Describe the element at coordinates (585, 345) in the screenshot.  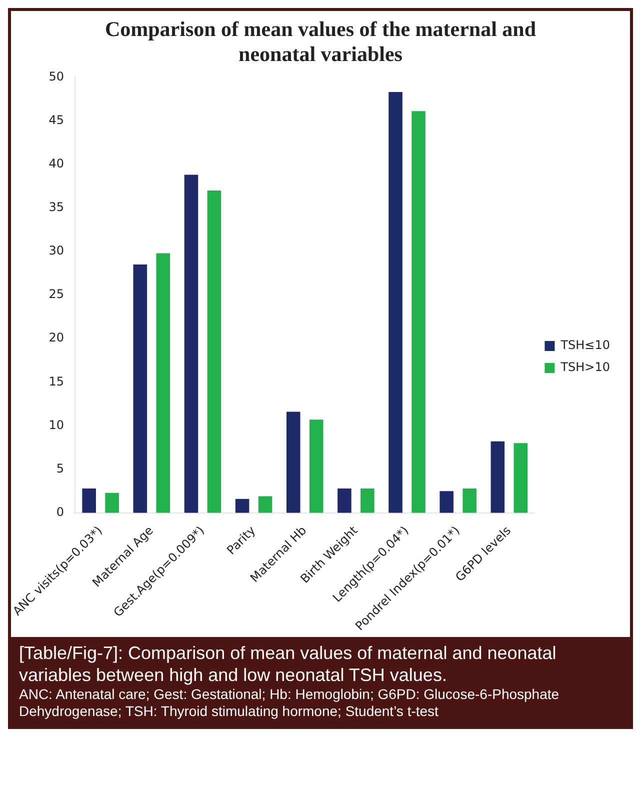
I see `legend-label: TSH≤10` at that location.